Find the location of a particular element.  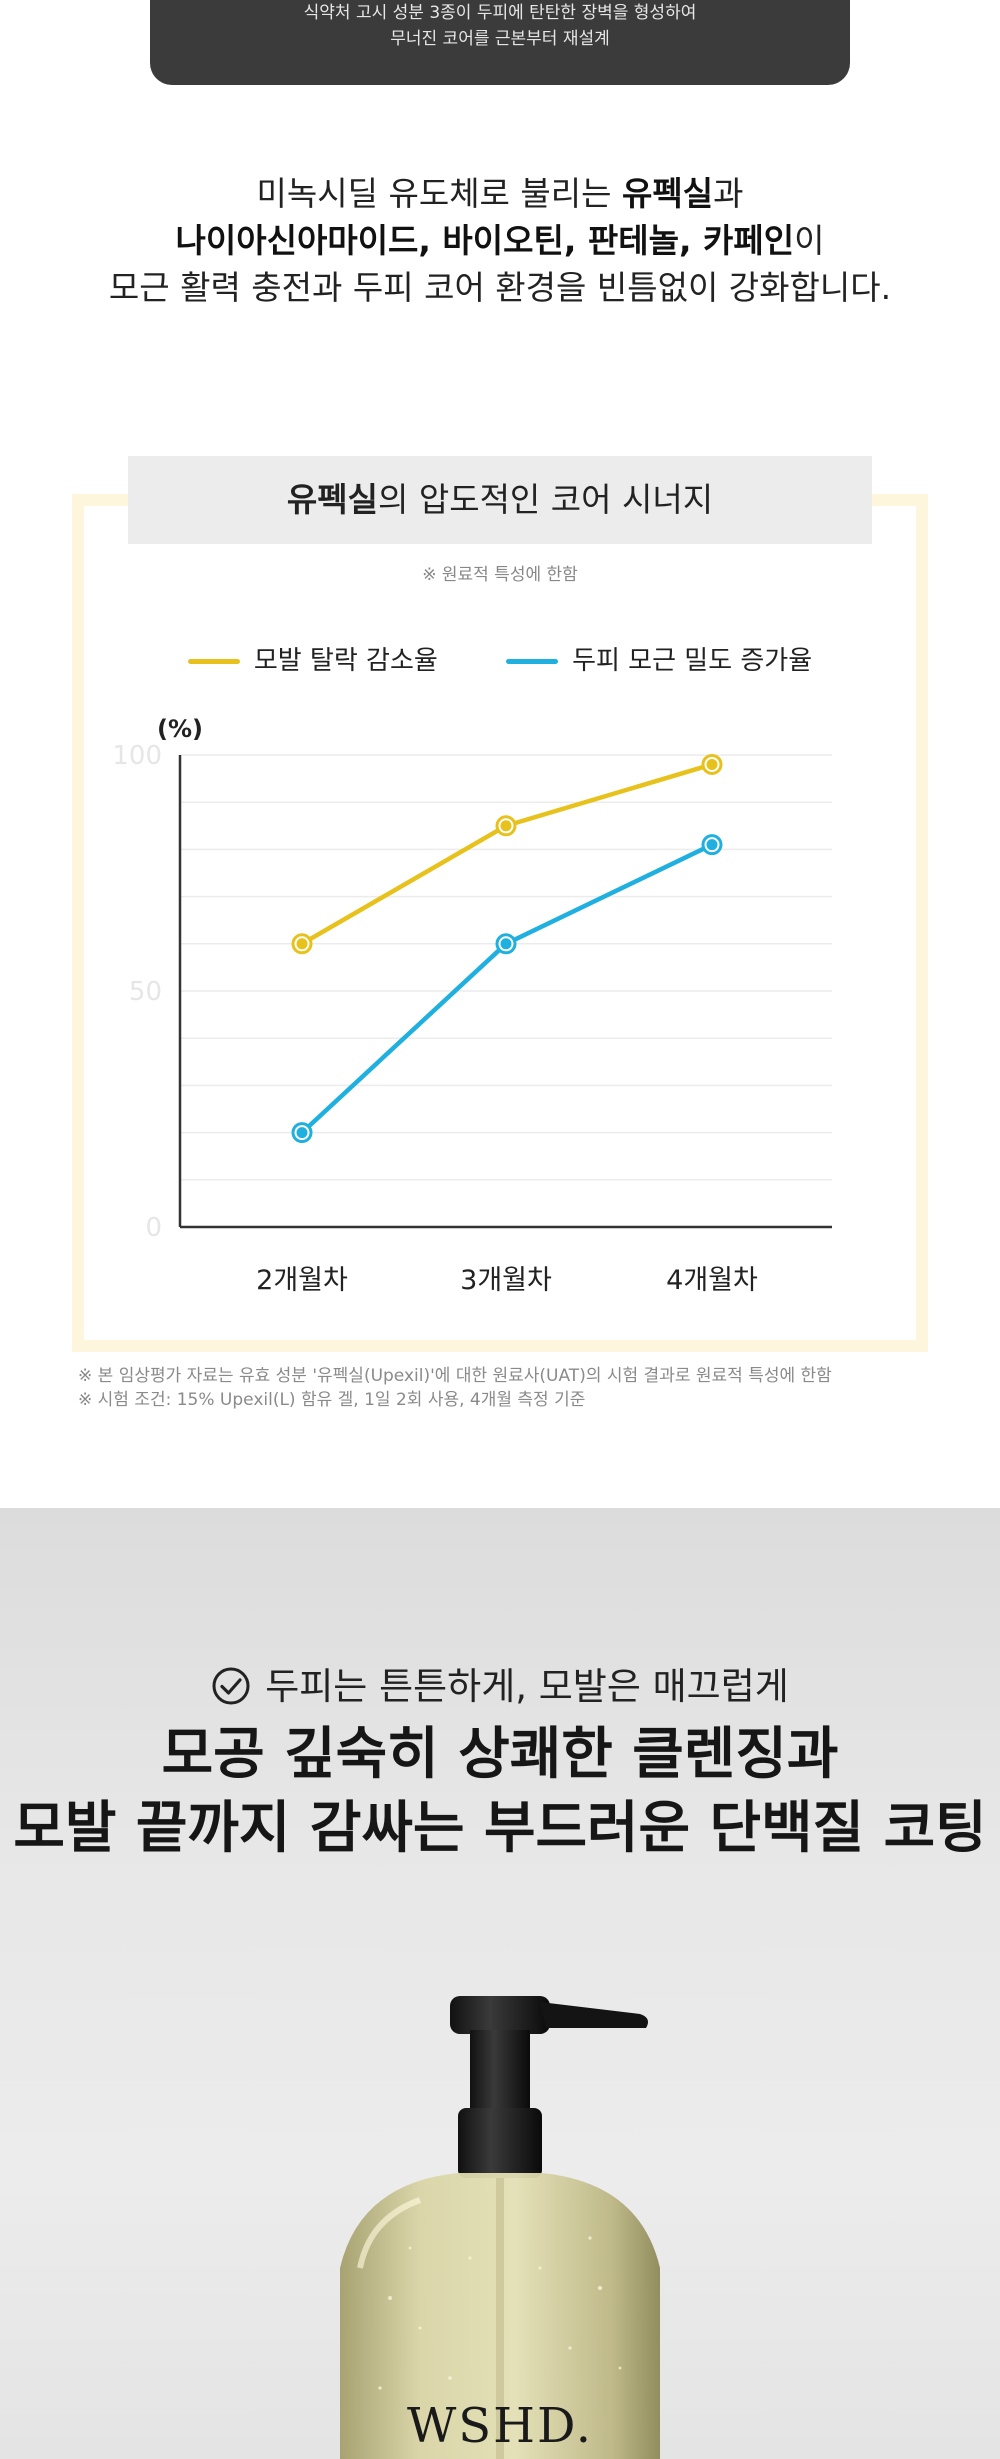

intro-line-1-bold: 유펙실 is located at coordinates (667, 193).